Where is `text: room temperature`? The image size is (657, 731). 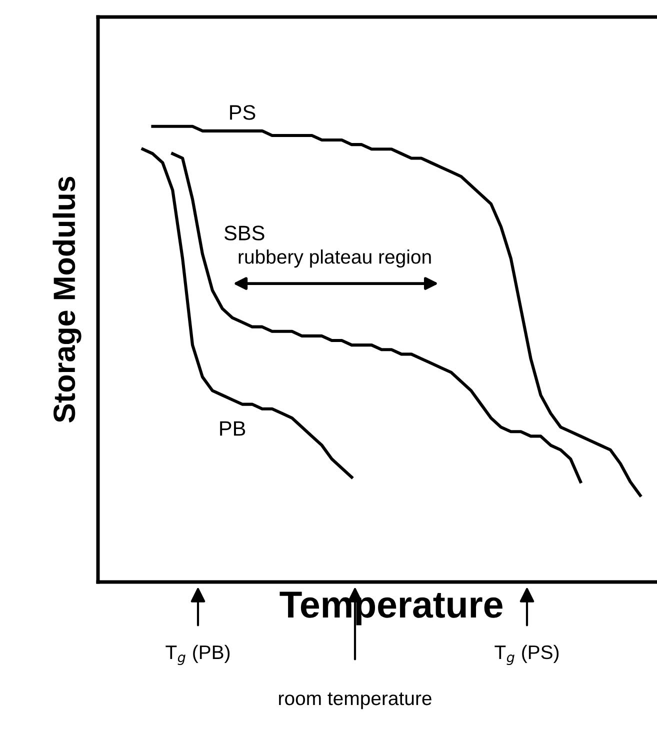 text: room temperature is located at coordinates (355, 701).